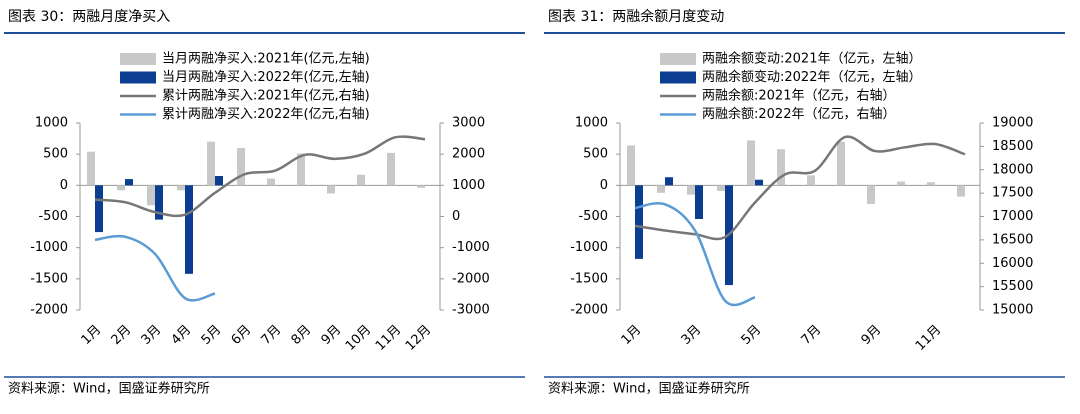 The image size is (1080, 414). Describe the element at coordinates (636, 16) in the screenshot. I see `chart-title: 图表 31：两融余额月度变动` at that location.